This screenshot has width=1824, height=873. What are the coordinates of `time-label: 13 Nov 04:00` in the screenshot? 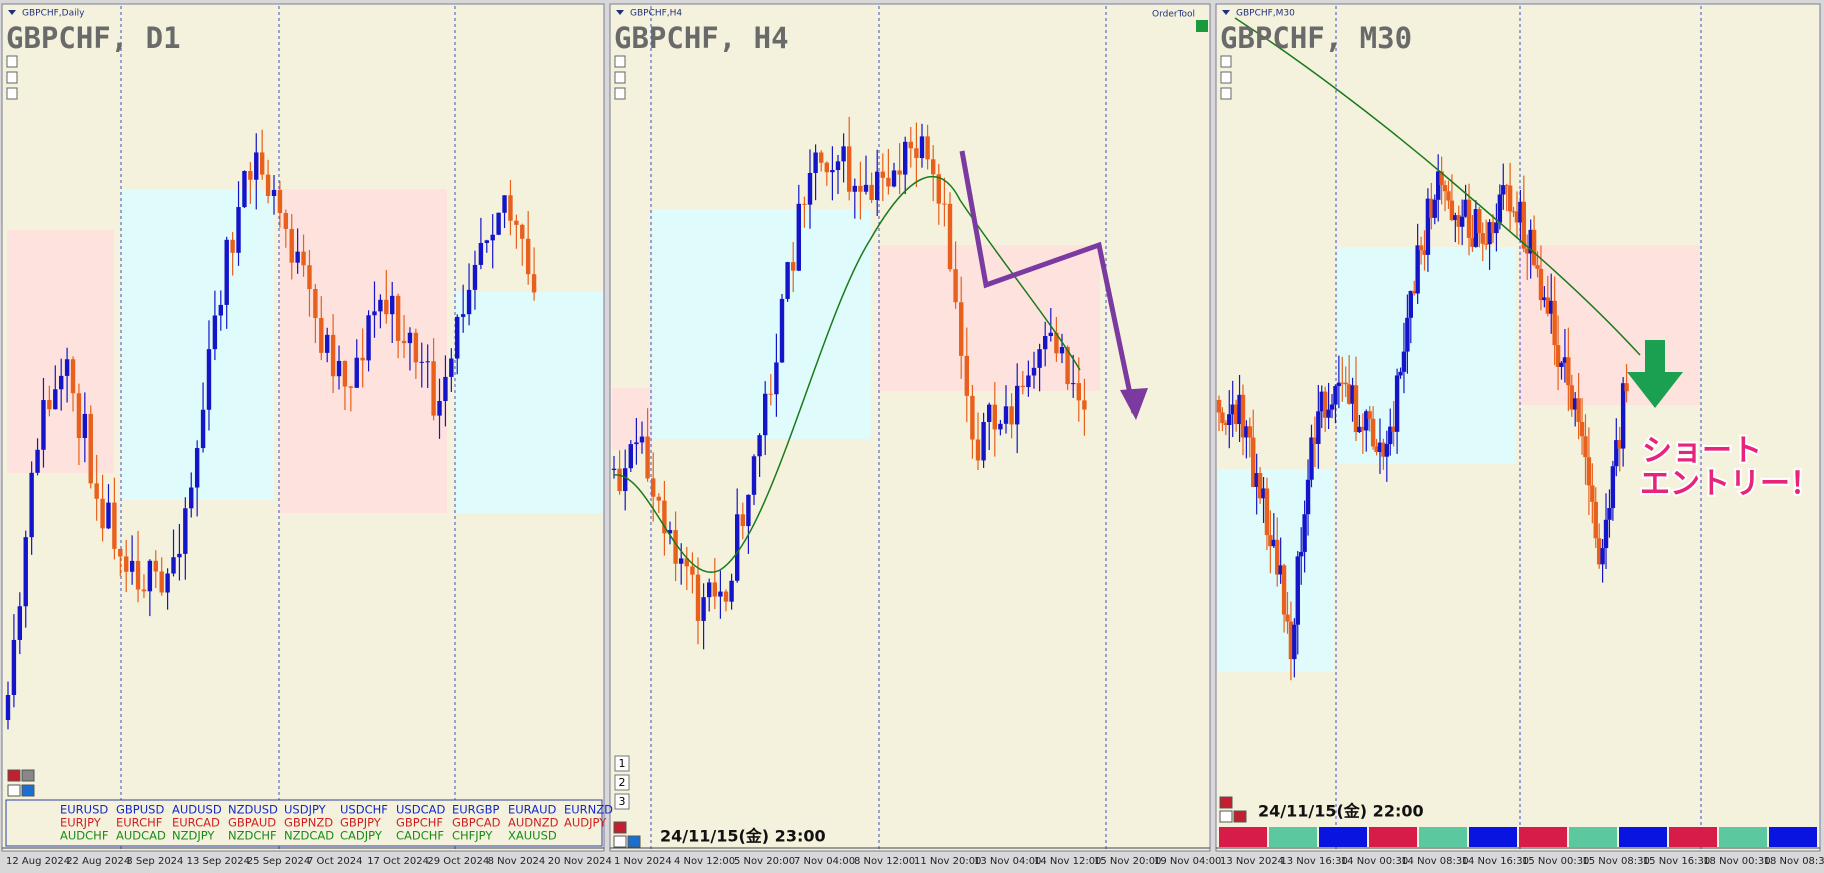 It's located at (1007, 861).